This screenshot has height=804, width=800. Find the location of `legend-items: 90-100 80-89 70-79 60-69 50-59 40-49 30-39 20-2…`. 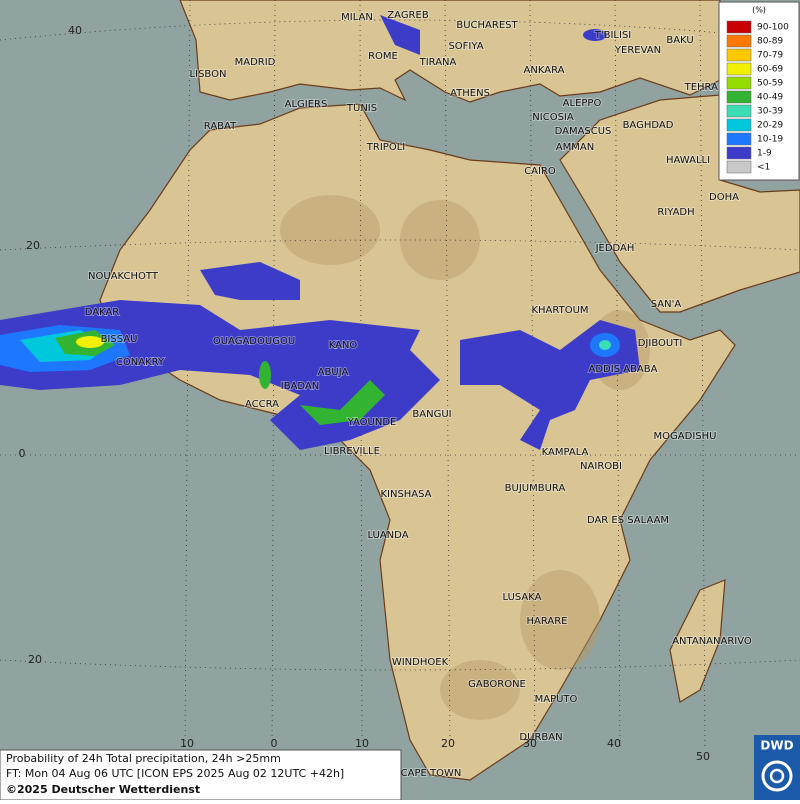

legend-items: 90-100 80-89 70-79 60-69 50-59 40-49 30-39 20-2… is located at coordinates (757, 97).